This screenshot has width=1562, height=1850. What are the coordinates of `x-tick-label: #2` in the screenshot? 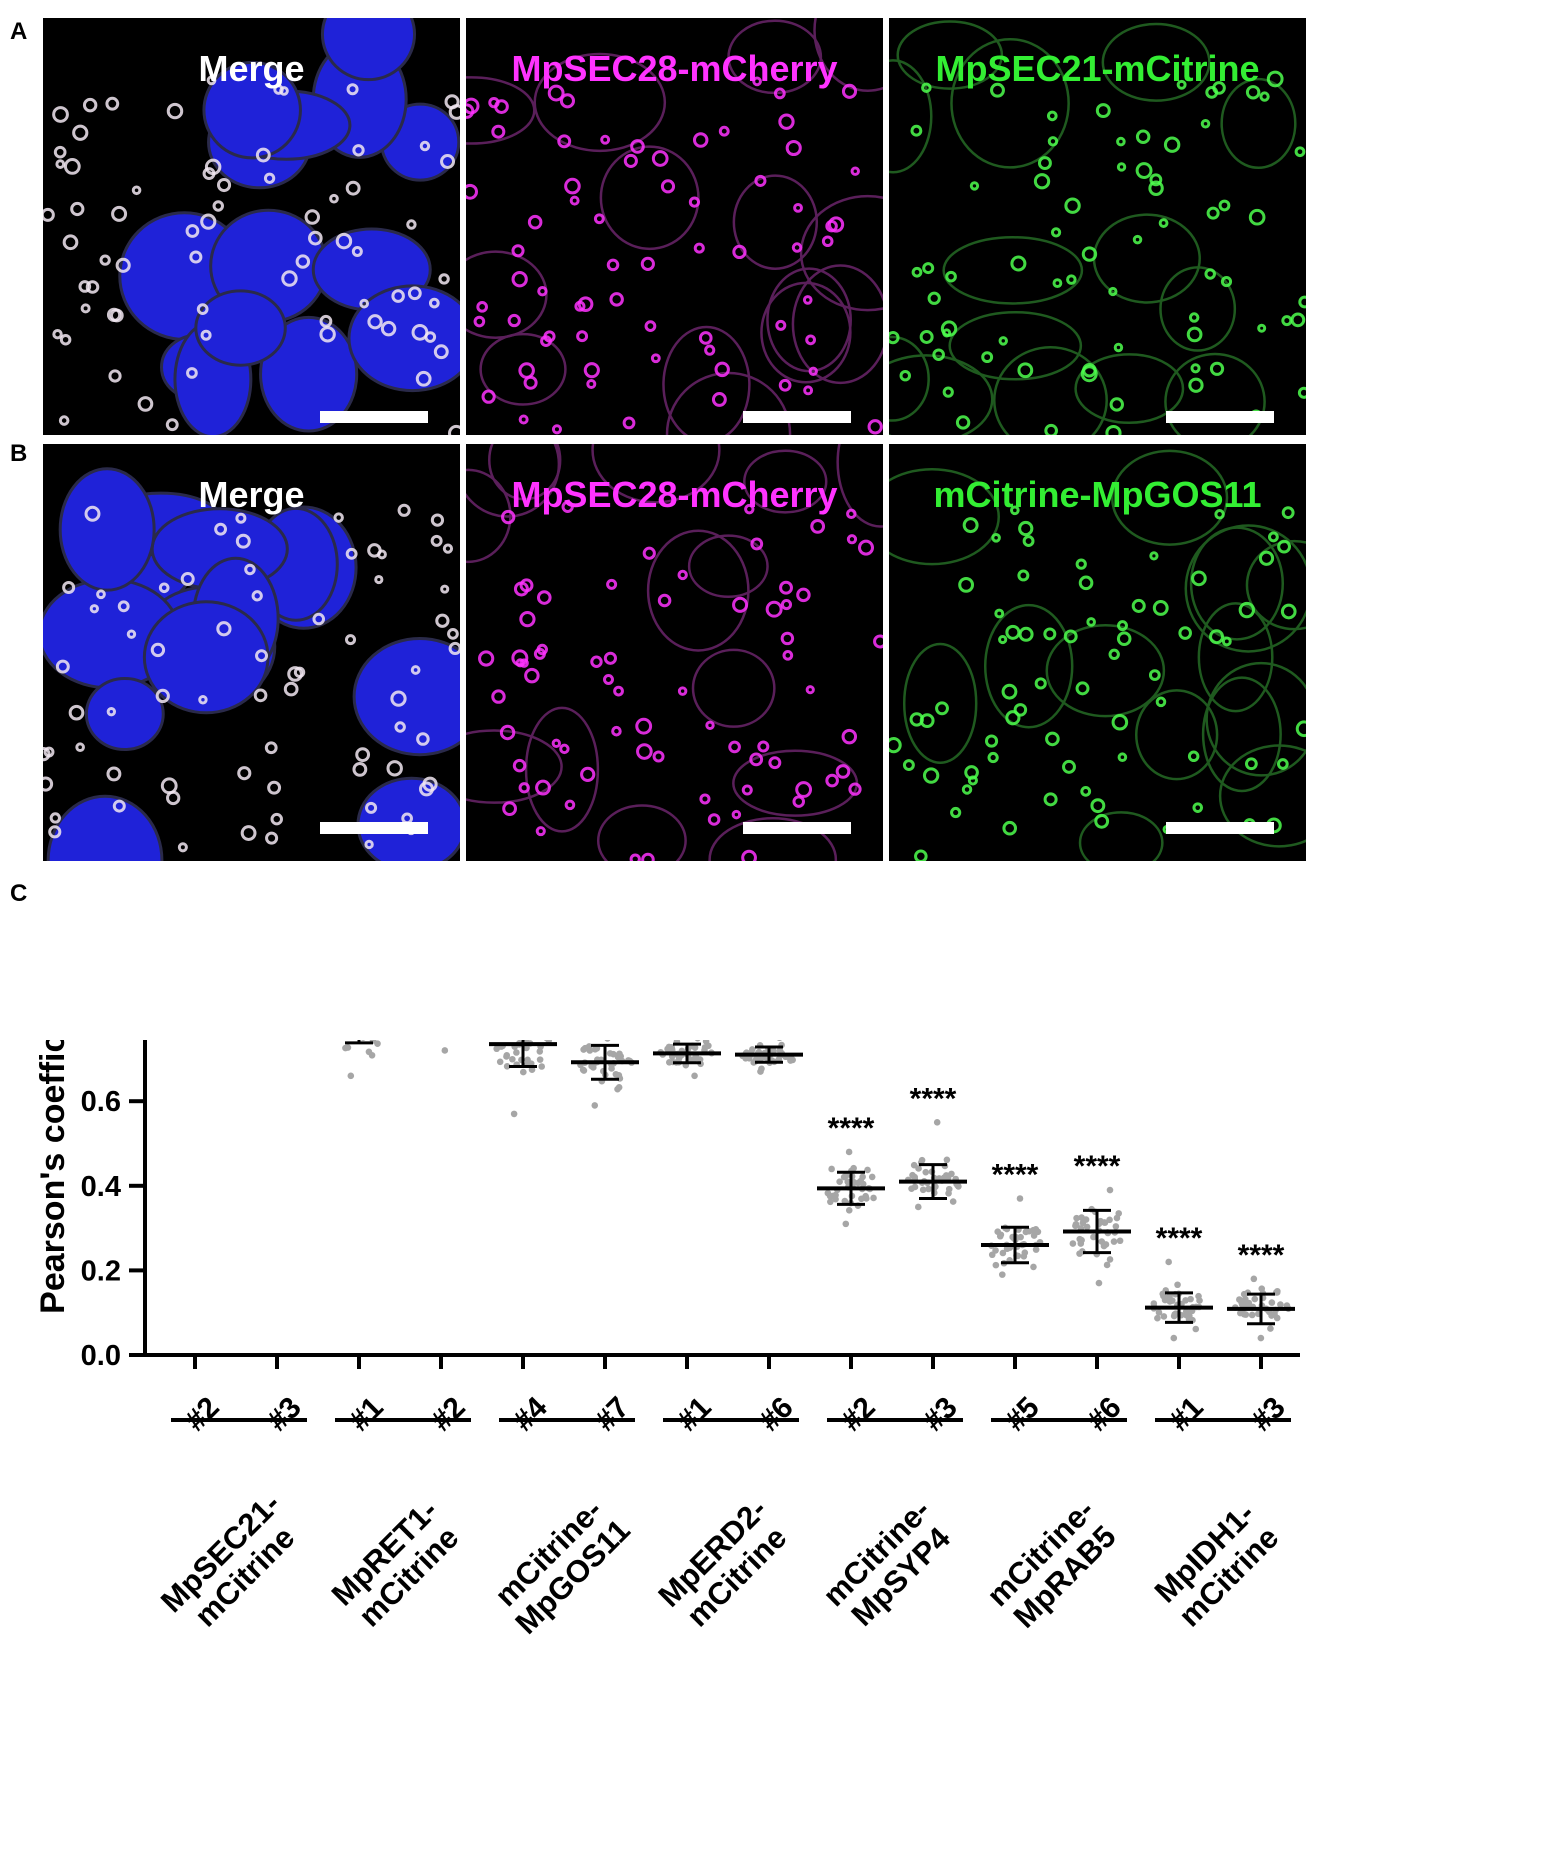 It's located at (858, 1414).